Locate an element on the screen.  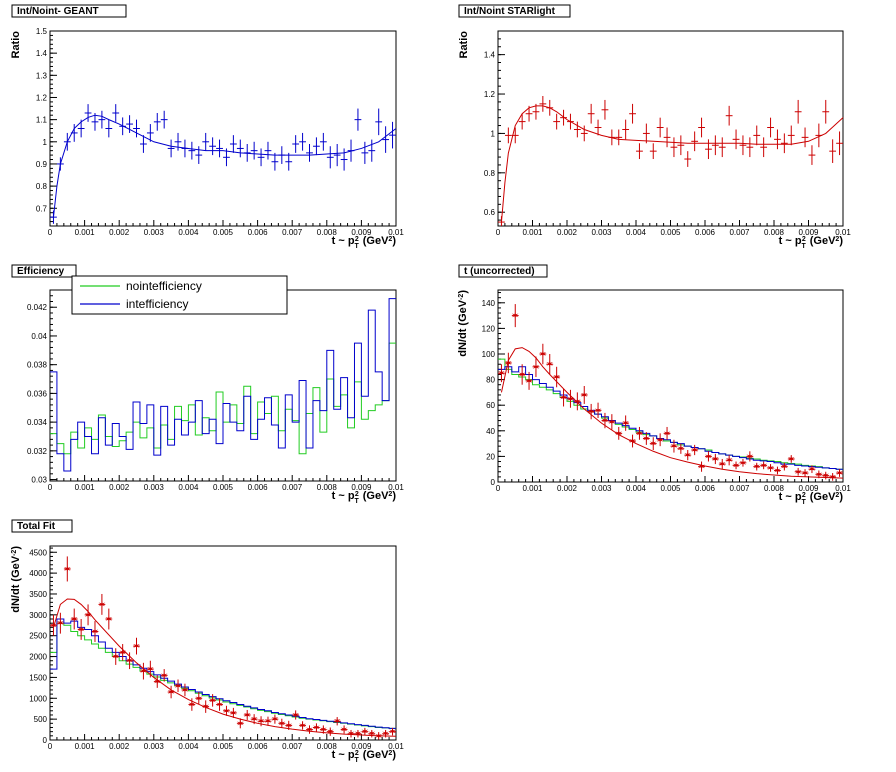
fit-curve is located at coordinates (672, 164).